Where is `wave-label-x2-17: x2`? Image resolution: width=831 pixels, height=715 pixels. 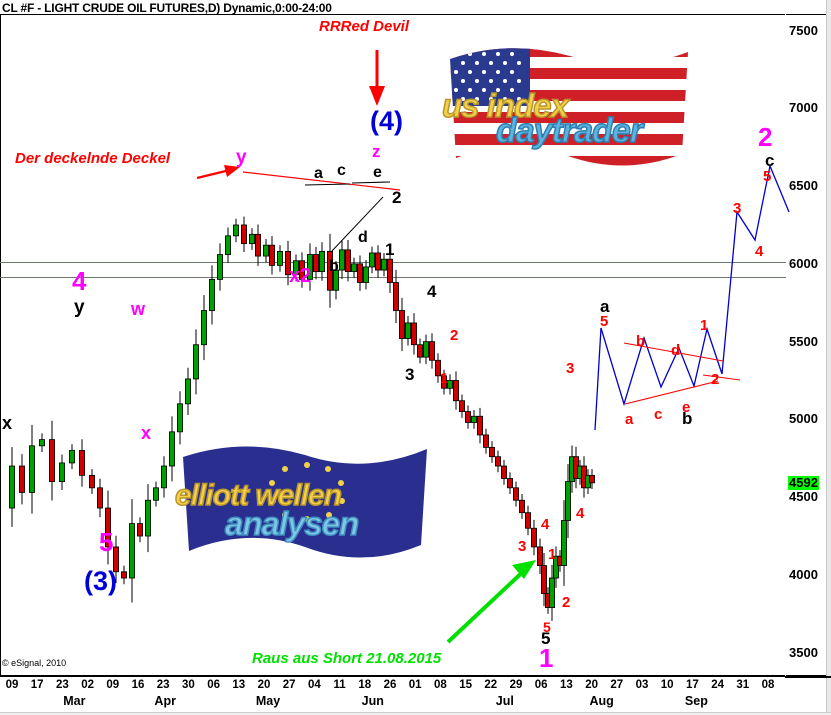
wave-label-x2-17: x2 is located at coordinates (300, 276).